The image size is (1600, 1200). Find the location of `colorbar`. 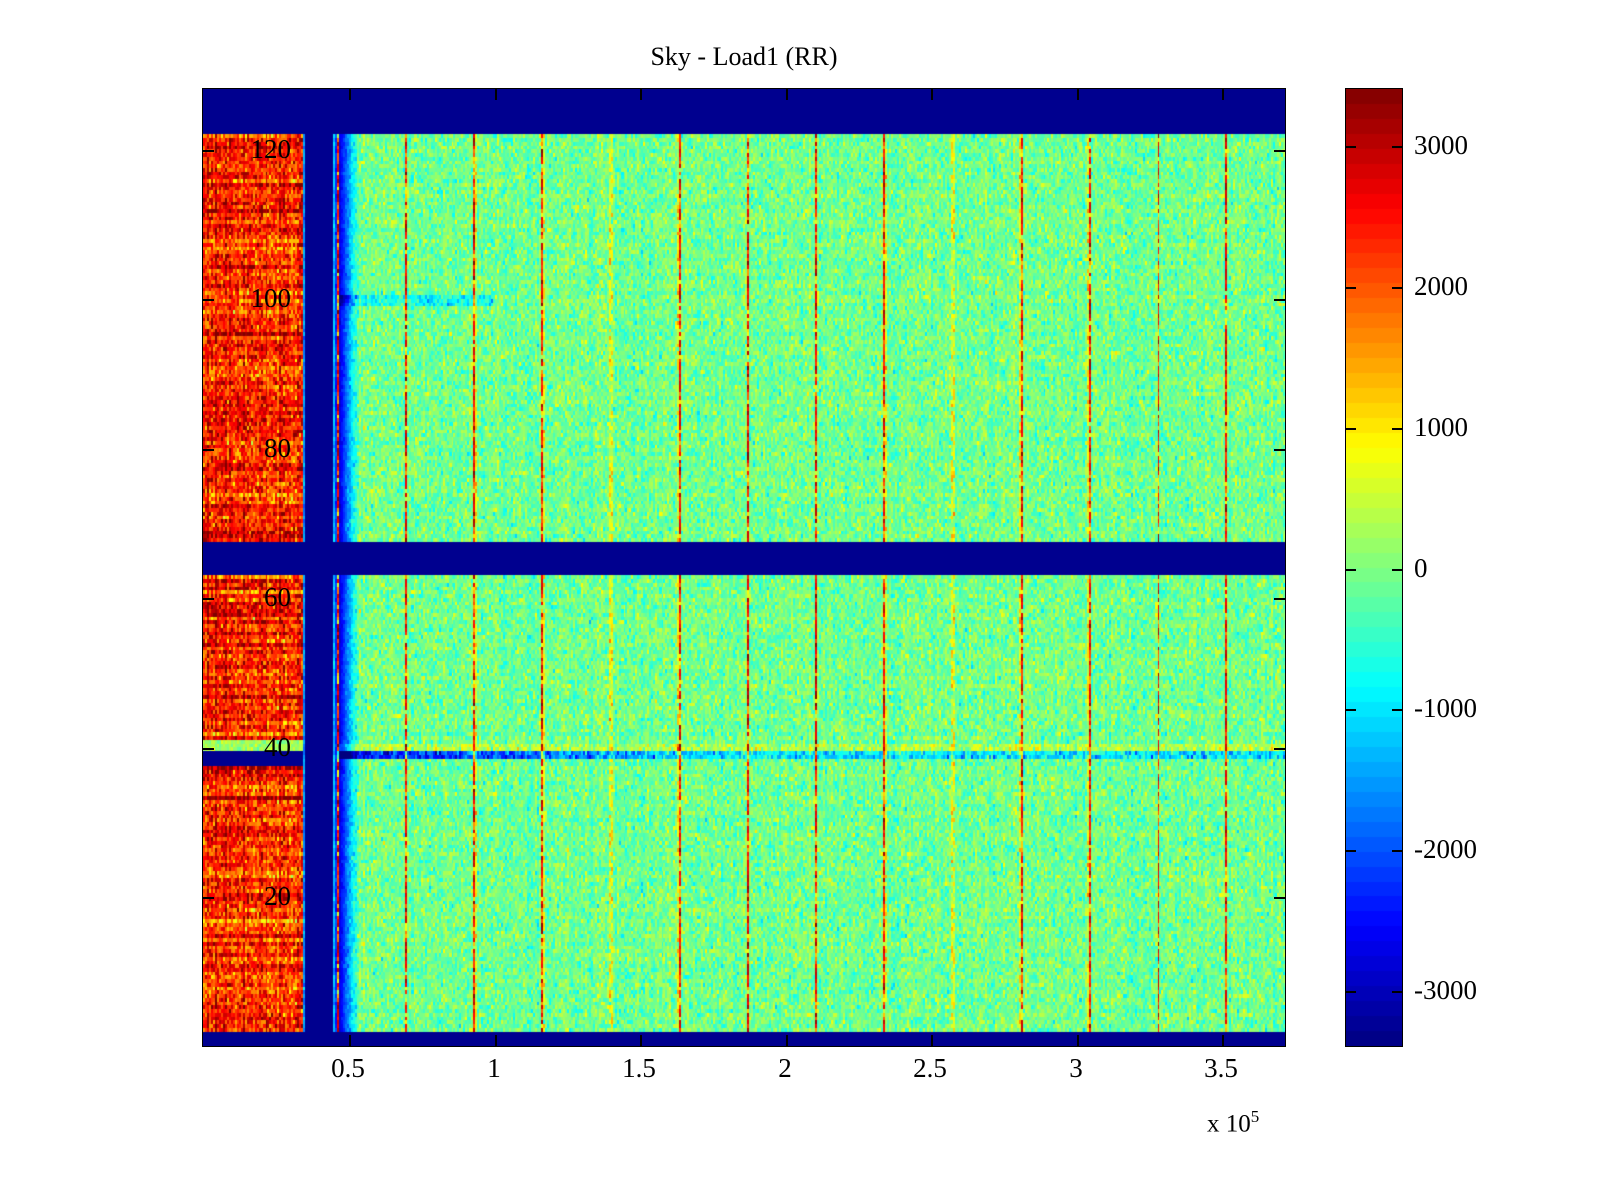

colorbar is located at coordinates (1374, 567).